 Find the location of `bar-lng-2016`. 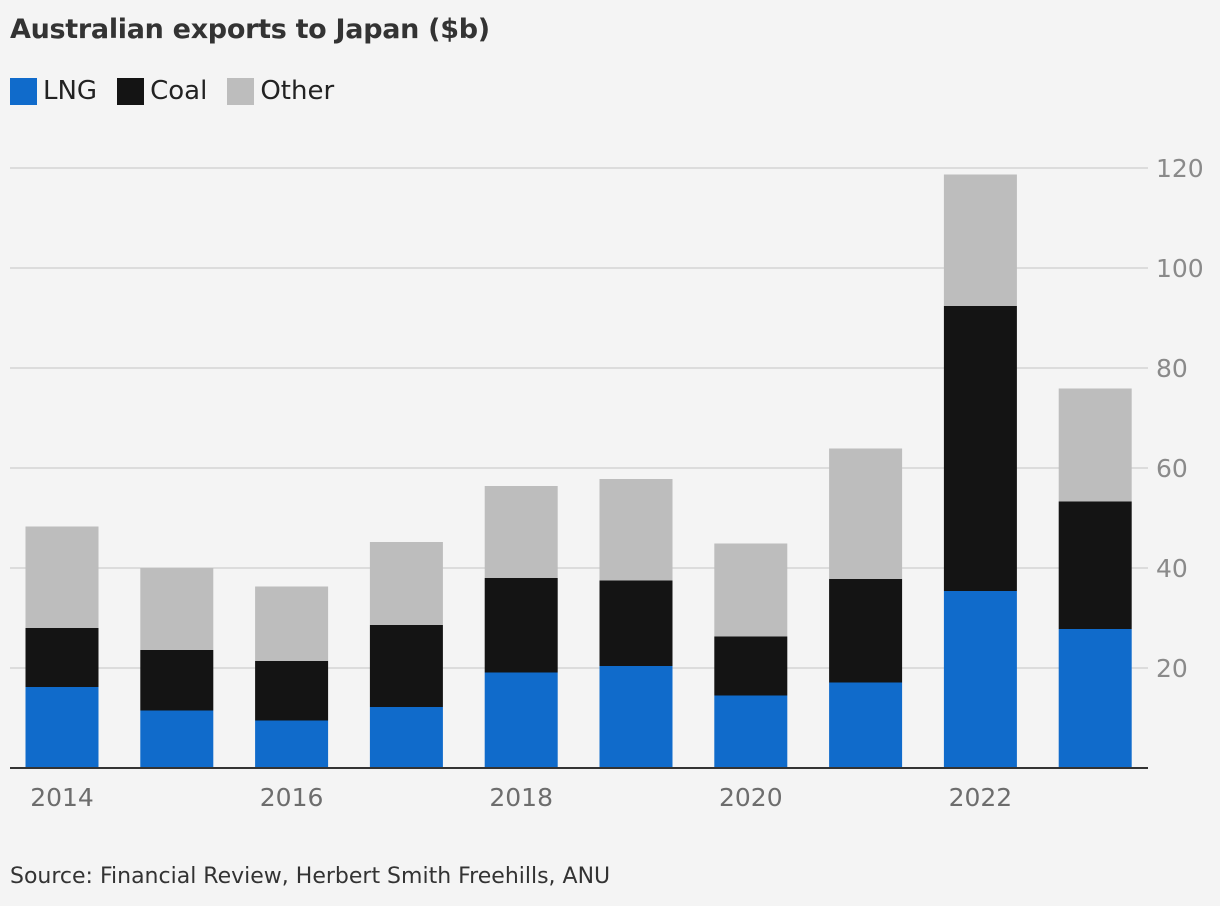

bar-lng-2016 is located at coordinates (292, 744).